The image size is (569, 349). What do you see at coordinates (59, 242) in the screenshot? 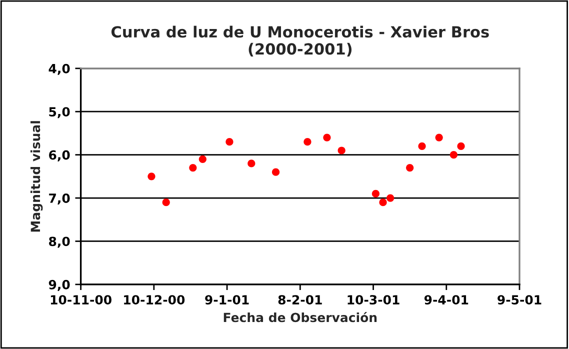
I see `y-tick-label: 8,0` at bounding box center [59, 242].